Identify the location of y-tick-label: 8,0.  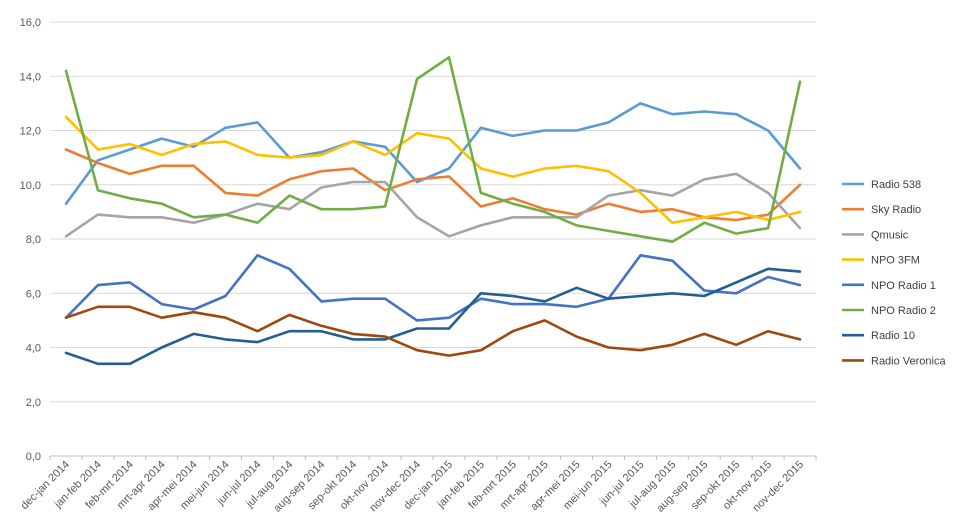
(33, 240).